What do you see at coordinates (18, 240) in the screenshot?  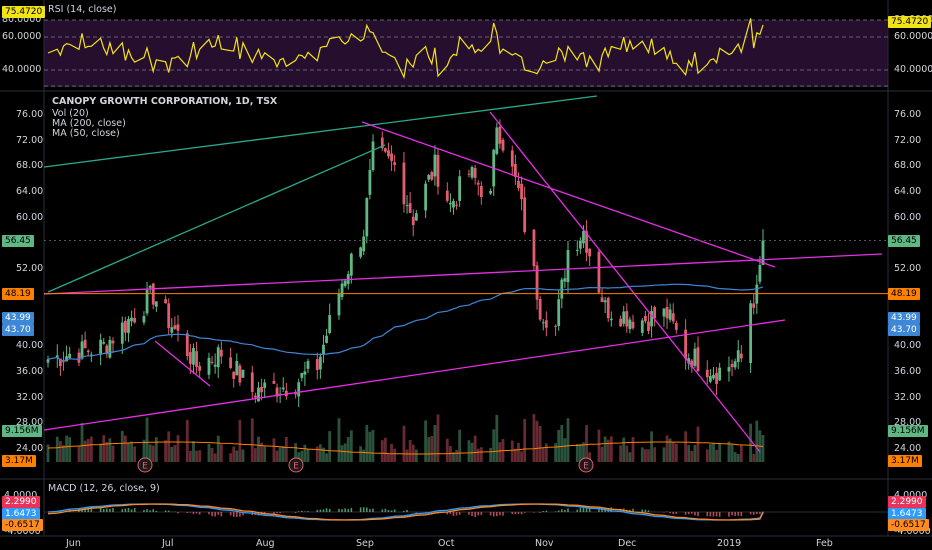 I see `close-badge-left: 56.45` at bounding box center [18, 240].